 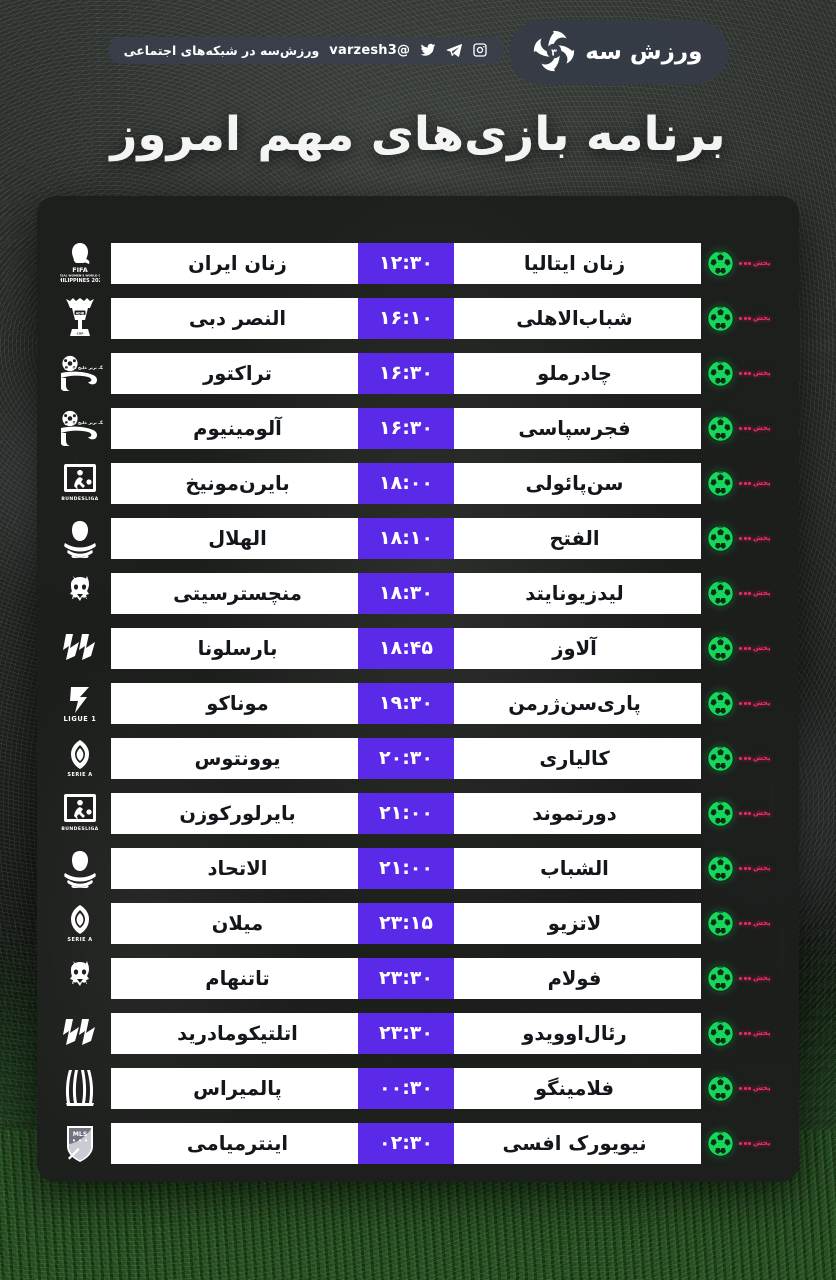 I want to click on match-row-17: پخش نیویورک افسی ۰۲:۳۰ اینترمیامی, so click(x=418, y=1143).